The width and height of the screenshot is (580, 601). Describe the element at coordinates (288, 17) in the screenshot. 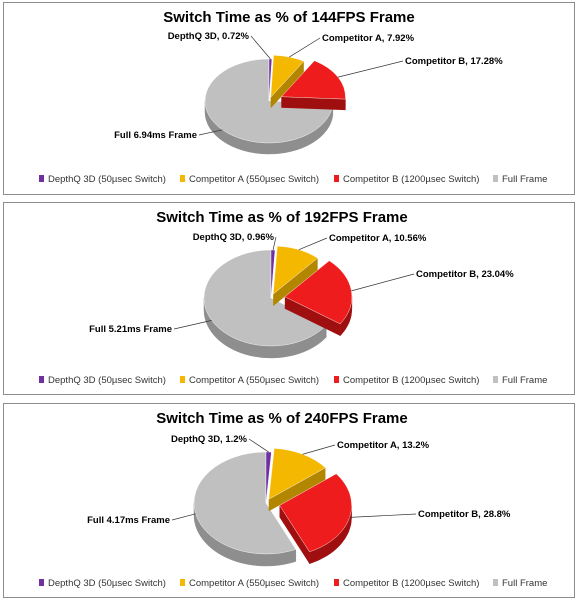

I see `chart-title: Switch Time as % of 144FPS Frame` at that location.